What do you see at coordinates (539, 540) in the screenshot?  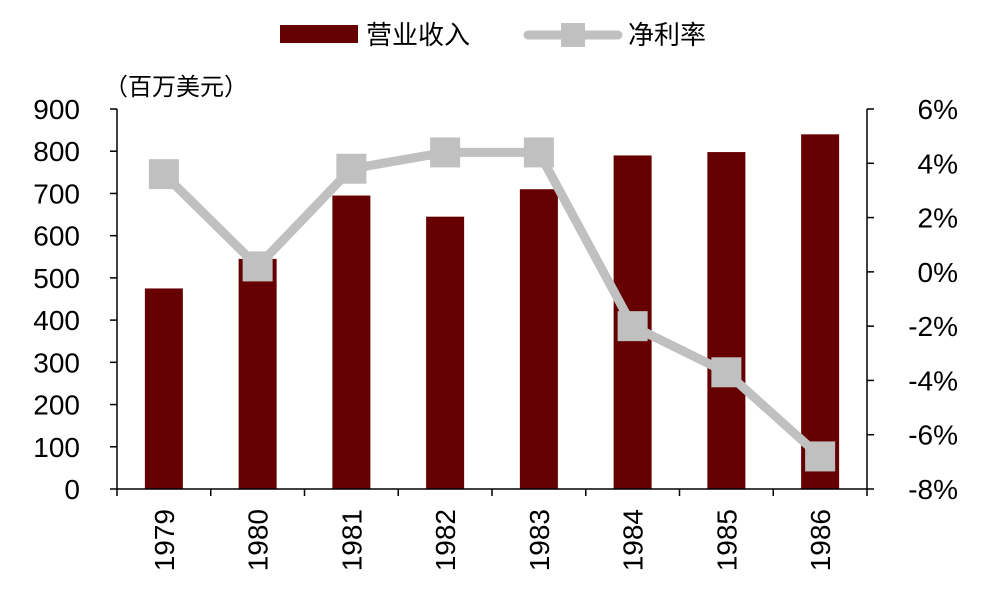 I see `x-axis-category-label: 1983` at bounding box center [539, 540].